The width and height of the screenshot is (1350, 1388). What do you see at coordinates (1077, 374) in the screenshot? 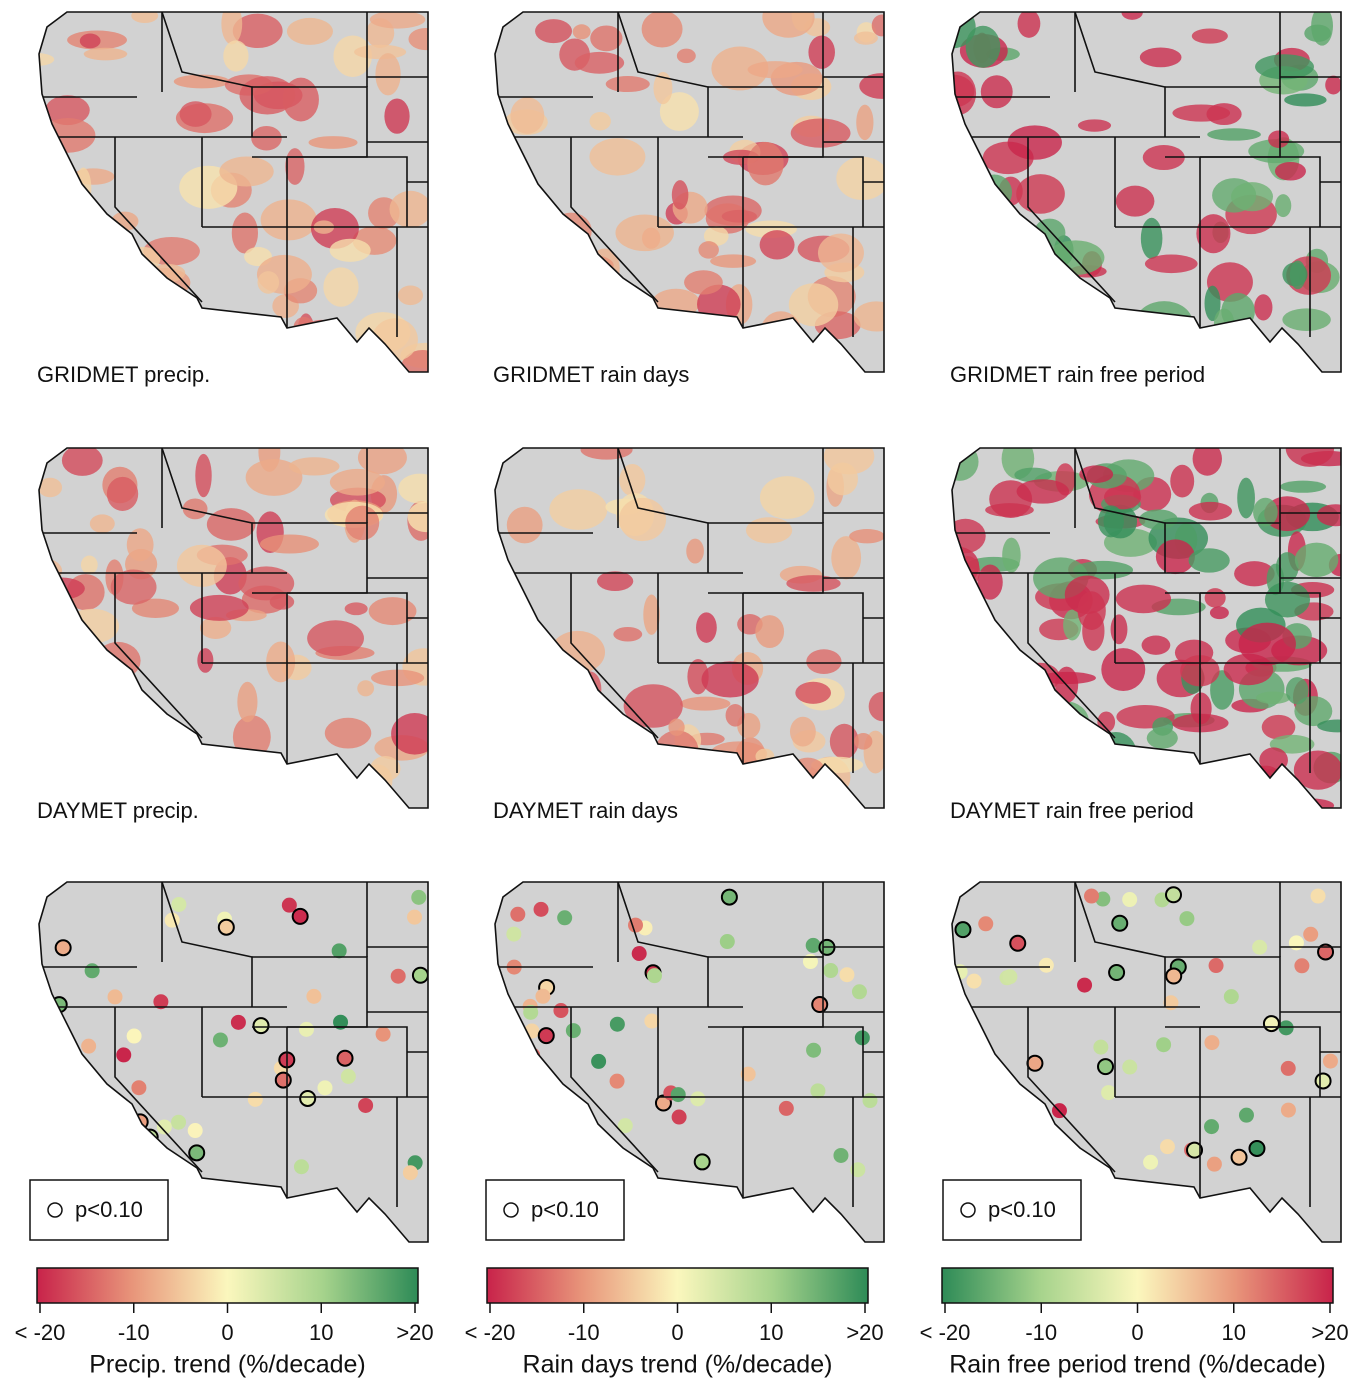
I see `panel-label: GRIDMET rain free period` at bounding box center [1077, 374].